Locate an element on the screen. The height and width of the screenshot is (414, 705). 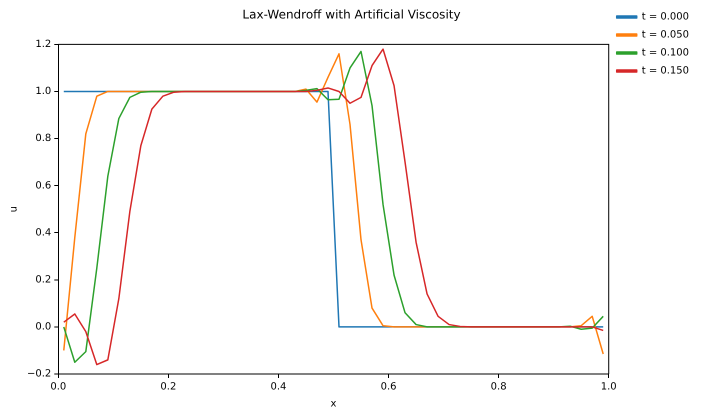
chart-title: Lax-Wendroff with Artificial Viscosity is located at coordinates (351, 14).